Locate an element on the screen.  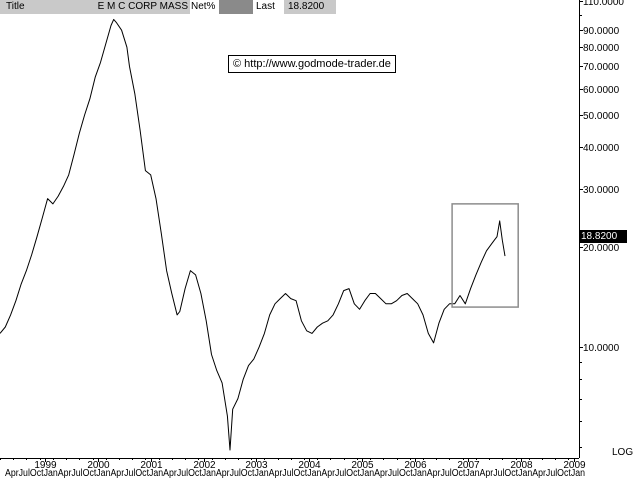
x-year-label: 2007 is located at coordinates (468, 465).